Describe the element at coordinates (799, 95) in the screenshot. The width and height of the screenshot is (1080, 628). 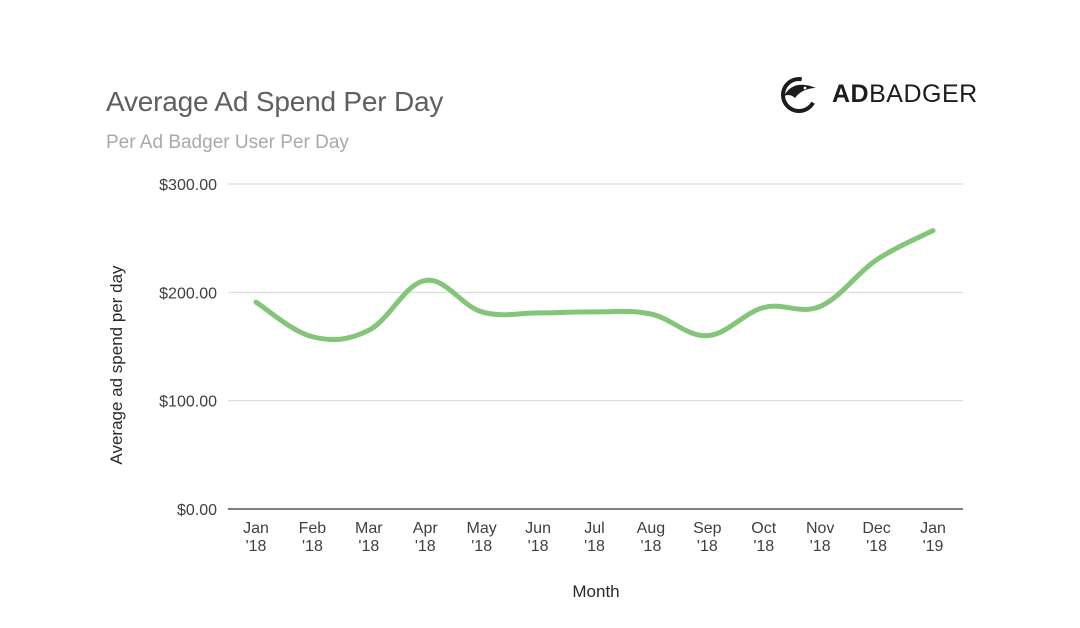
I see `badger-icon` at that location.